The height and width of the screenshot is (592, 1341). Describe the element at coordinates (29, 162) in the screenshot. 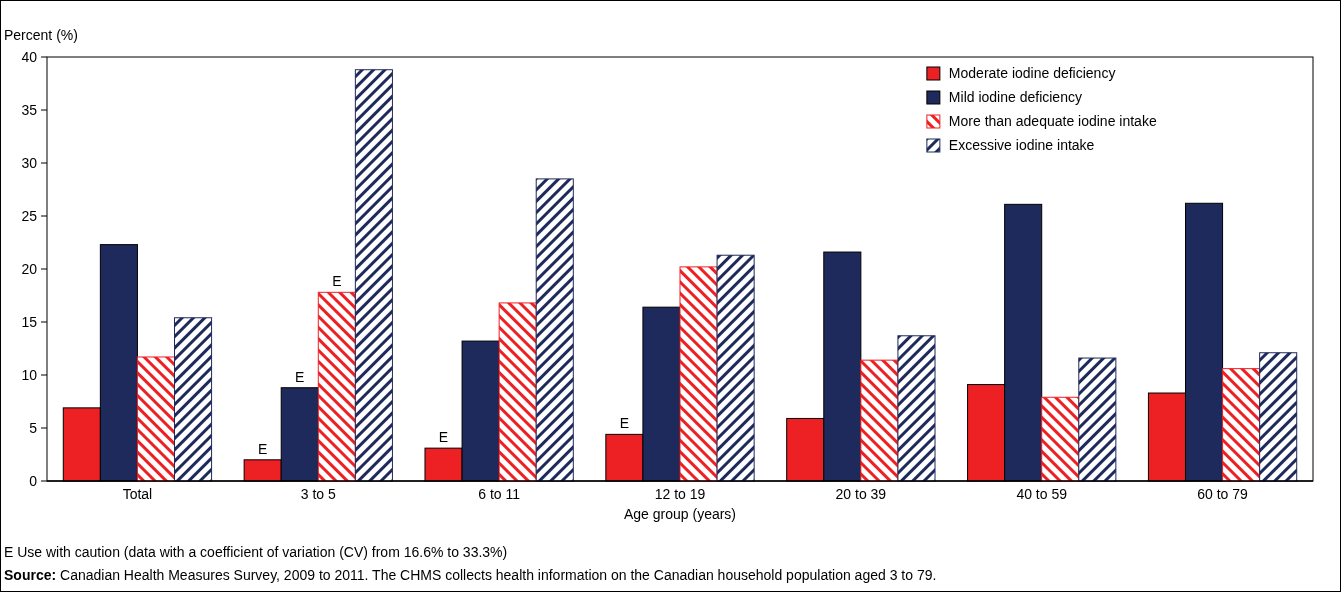

I see `y-tick-label: 30` at that location.